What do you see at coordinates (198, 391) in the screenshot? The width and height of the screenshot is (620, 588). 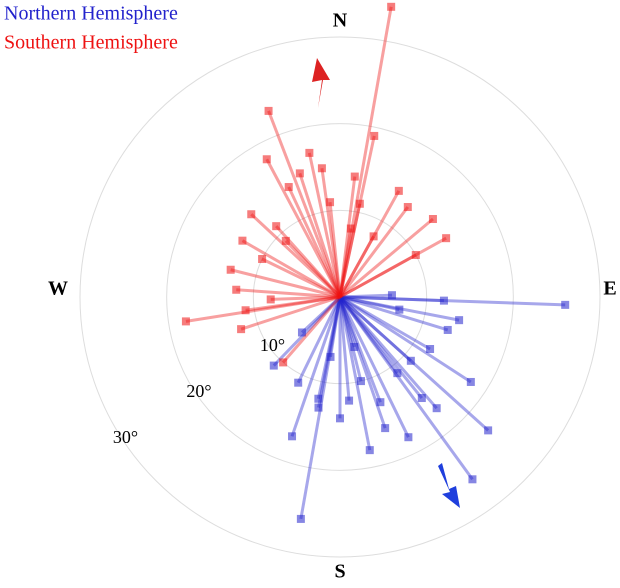 I see `r-tick-label: 20°` at bounding box center [198, 391].